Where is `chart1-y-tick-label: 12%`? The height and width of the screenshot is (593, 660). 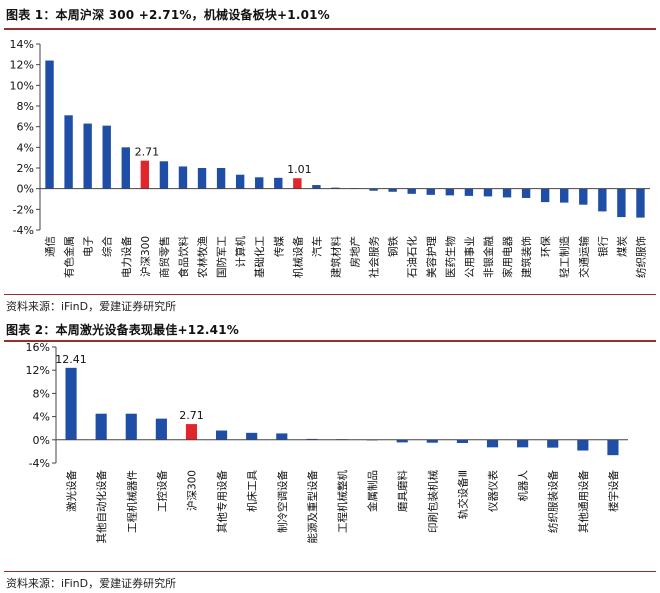 chart1-y-tick-label: 12% is located at coordinates (22, 65).